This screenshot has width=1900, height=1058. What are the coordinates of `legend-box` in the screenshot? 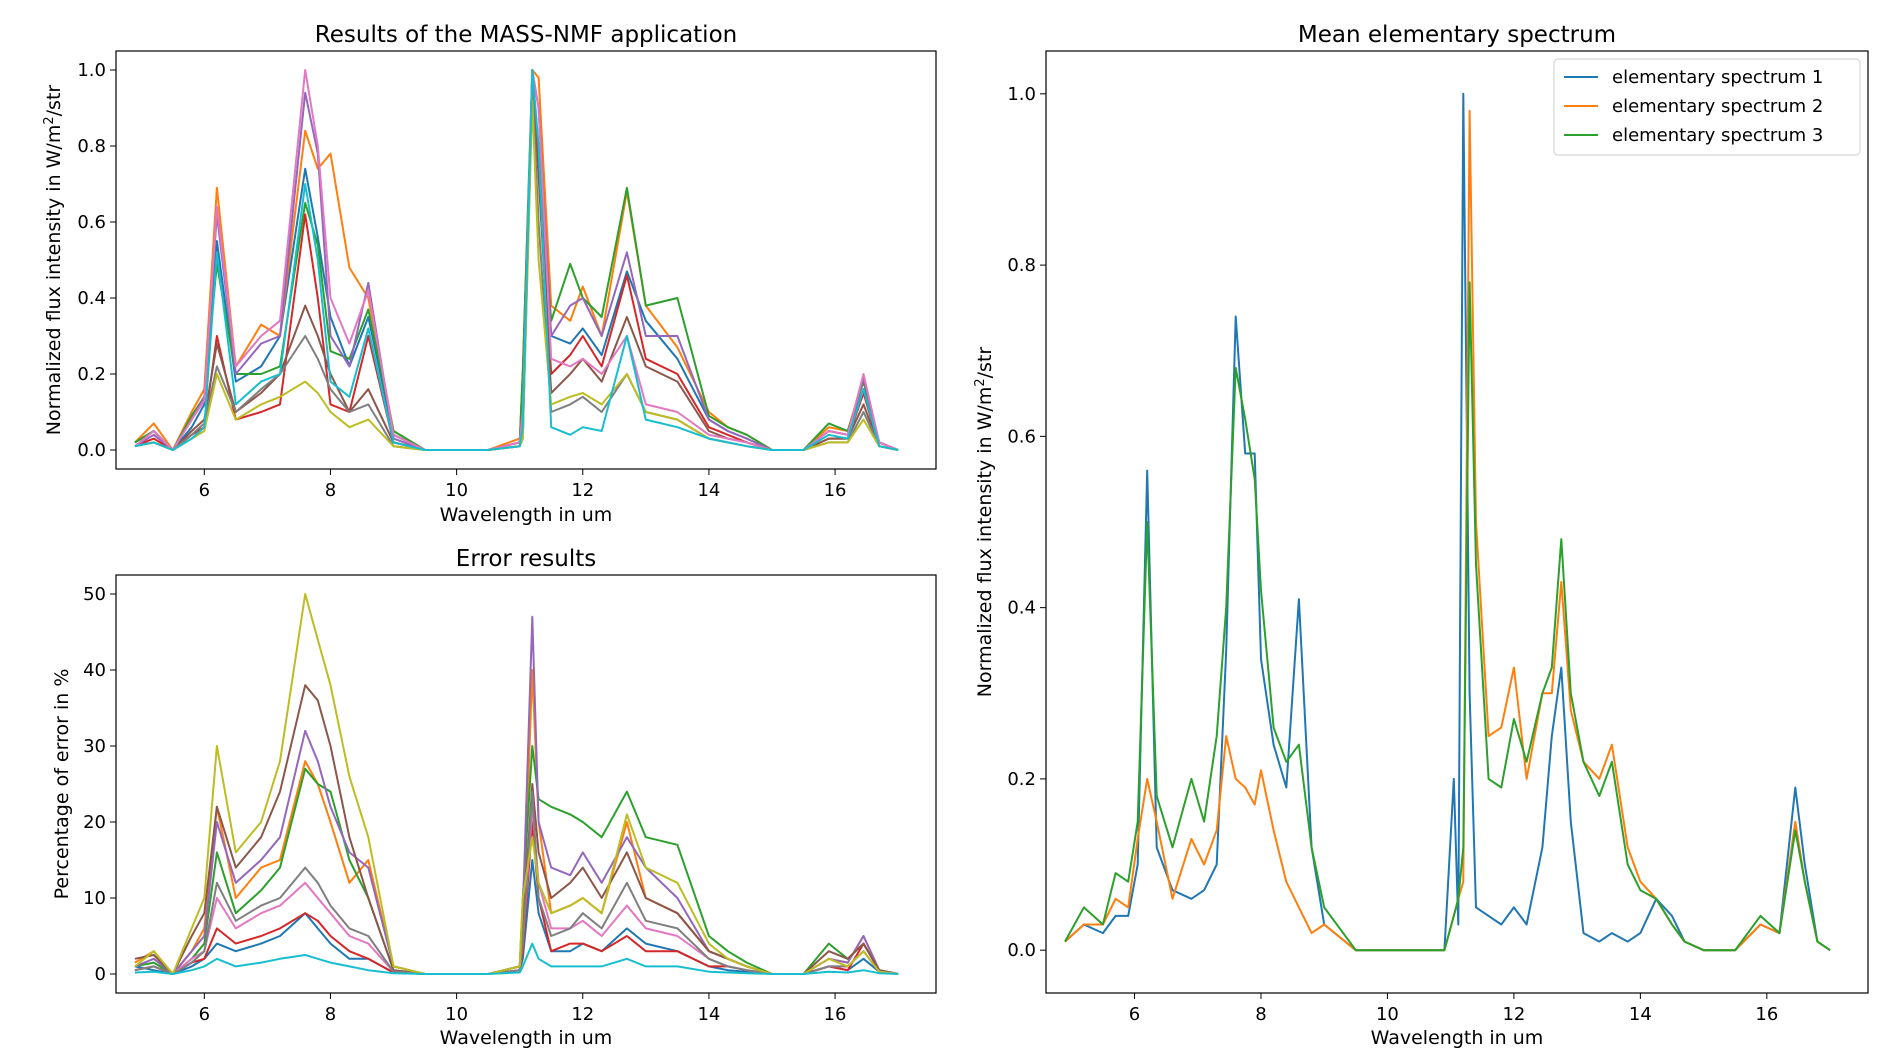 It's located at (1707, 107).